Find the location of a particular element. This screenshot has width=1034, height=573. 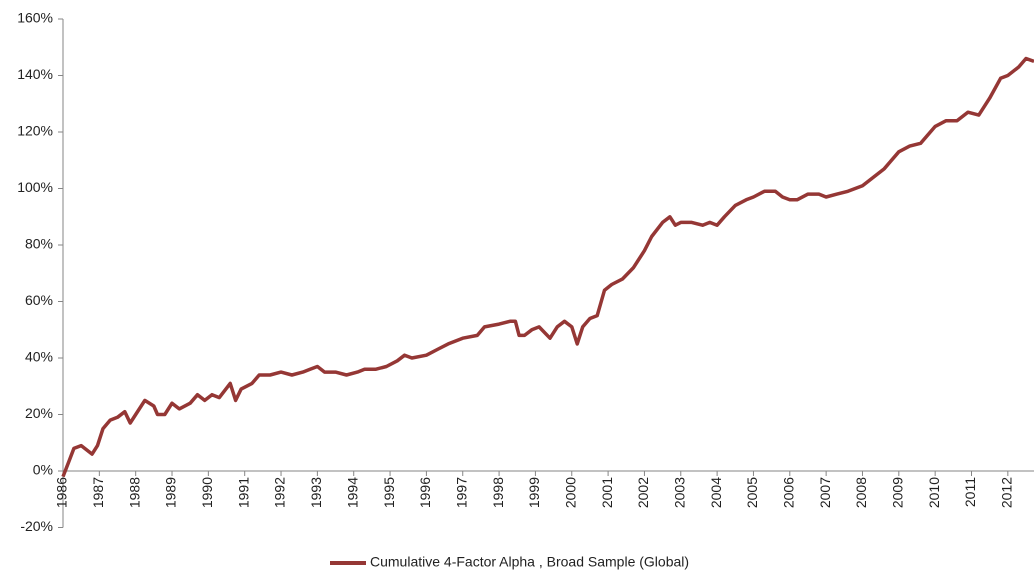

x-tick-label: 2006 is located at coordinates (788, 492).